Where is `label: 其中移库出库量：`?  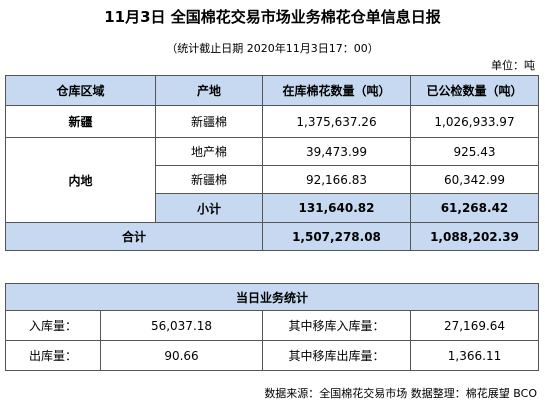
label: 其中移库出库量： is located at coordinates (336, 355).